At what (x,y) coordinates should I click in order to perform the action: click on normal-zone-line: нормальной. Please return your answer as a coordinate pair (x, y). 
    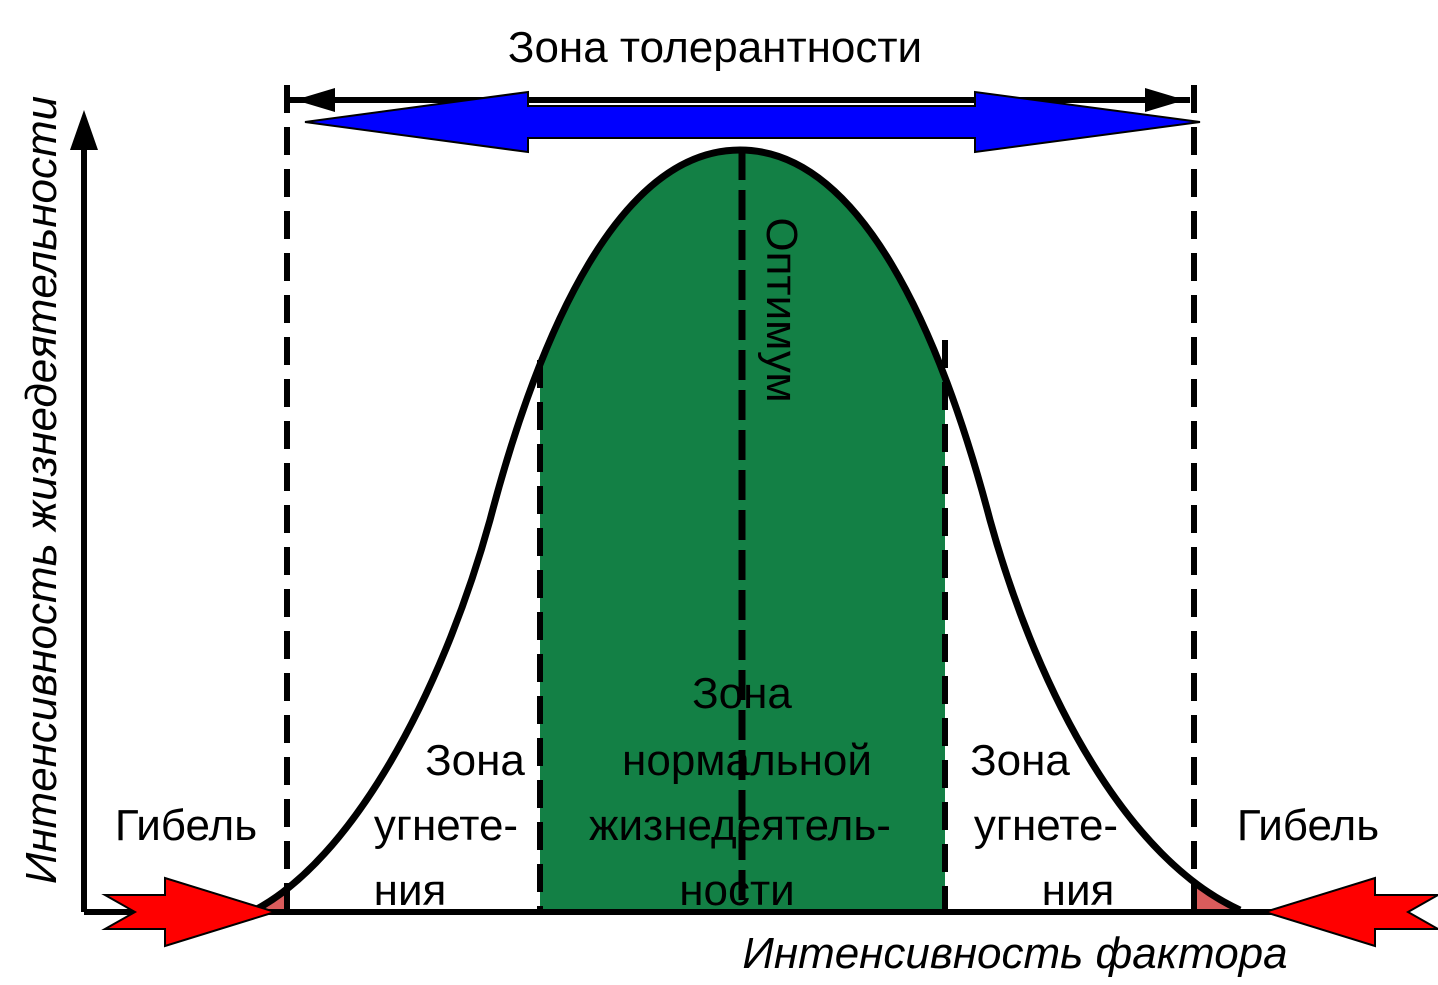
    Looking at the image, I should click on (747, 760).